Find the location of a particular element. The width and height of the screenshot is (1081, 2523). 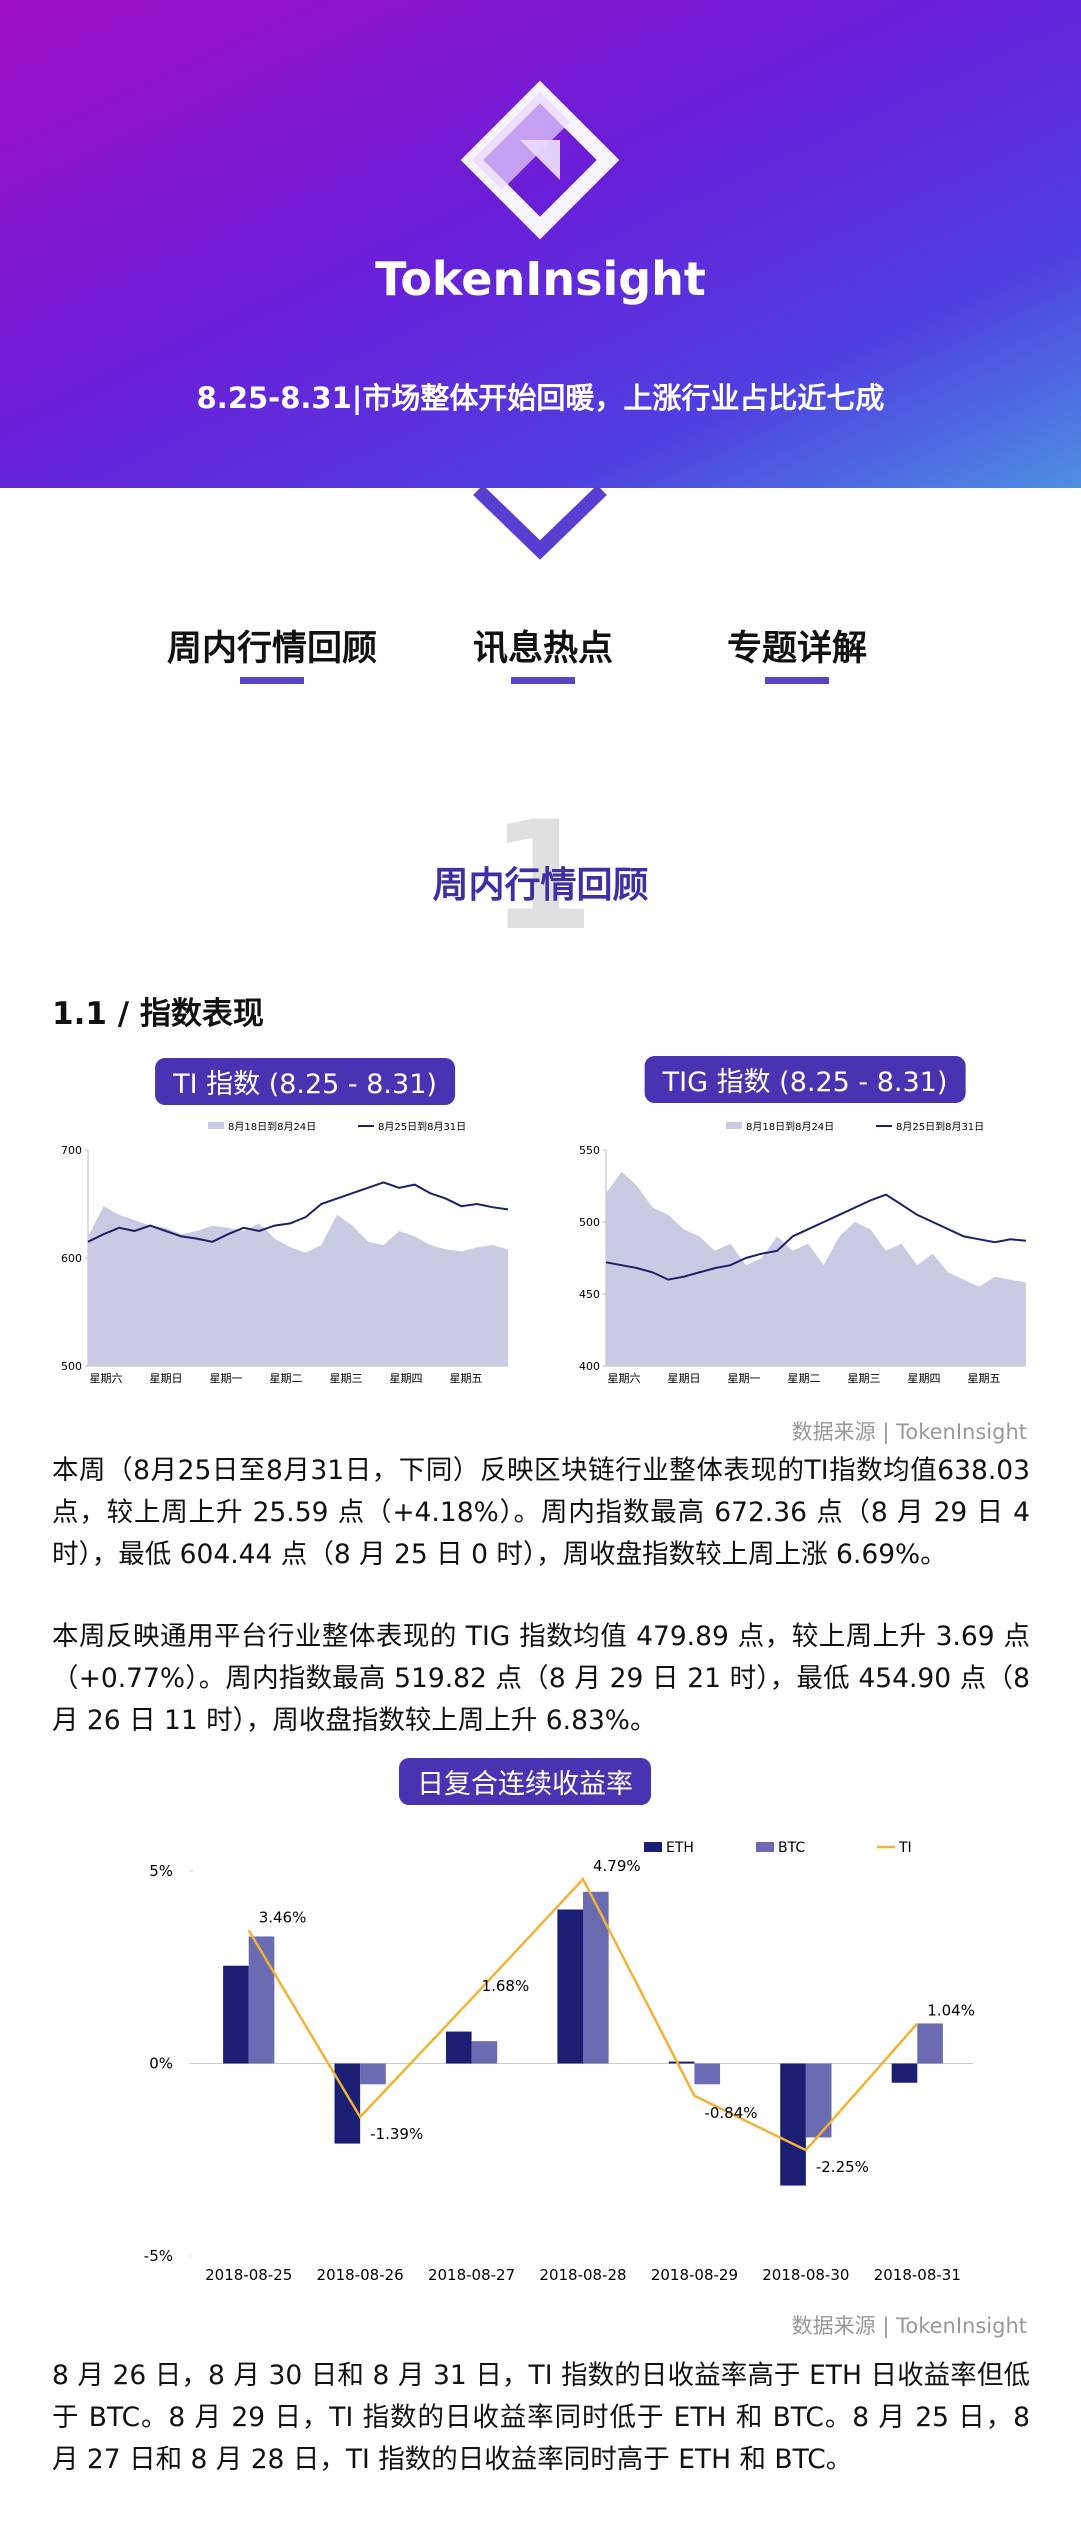

legend-label: BTC is located at coordinates (791, 1848).